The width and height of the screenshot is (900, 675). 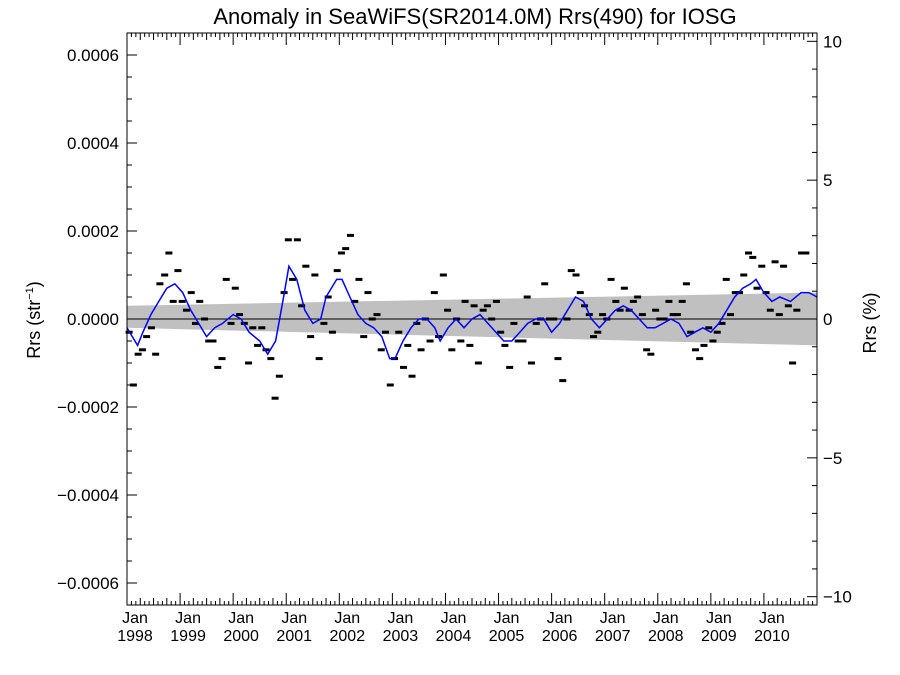 I want to click on x-tick-year: 2001, so click(x=294, y=636).